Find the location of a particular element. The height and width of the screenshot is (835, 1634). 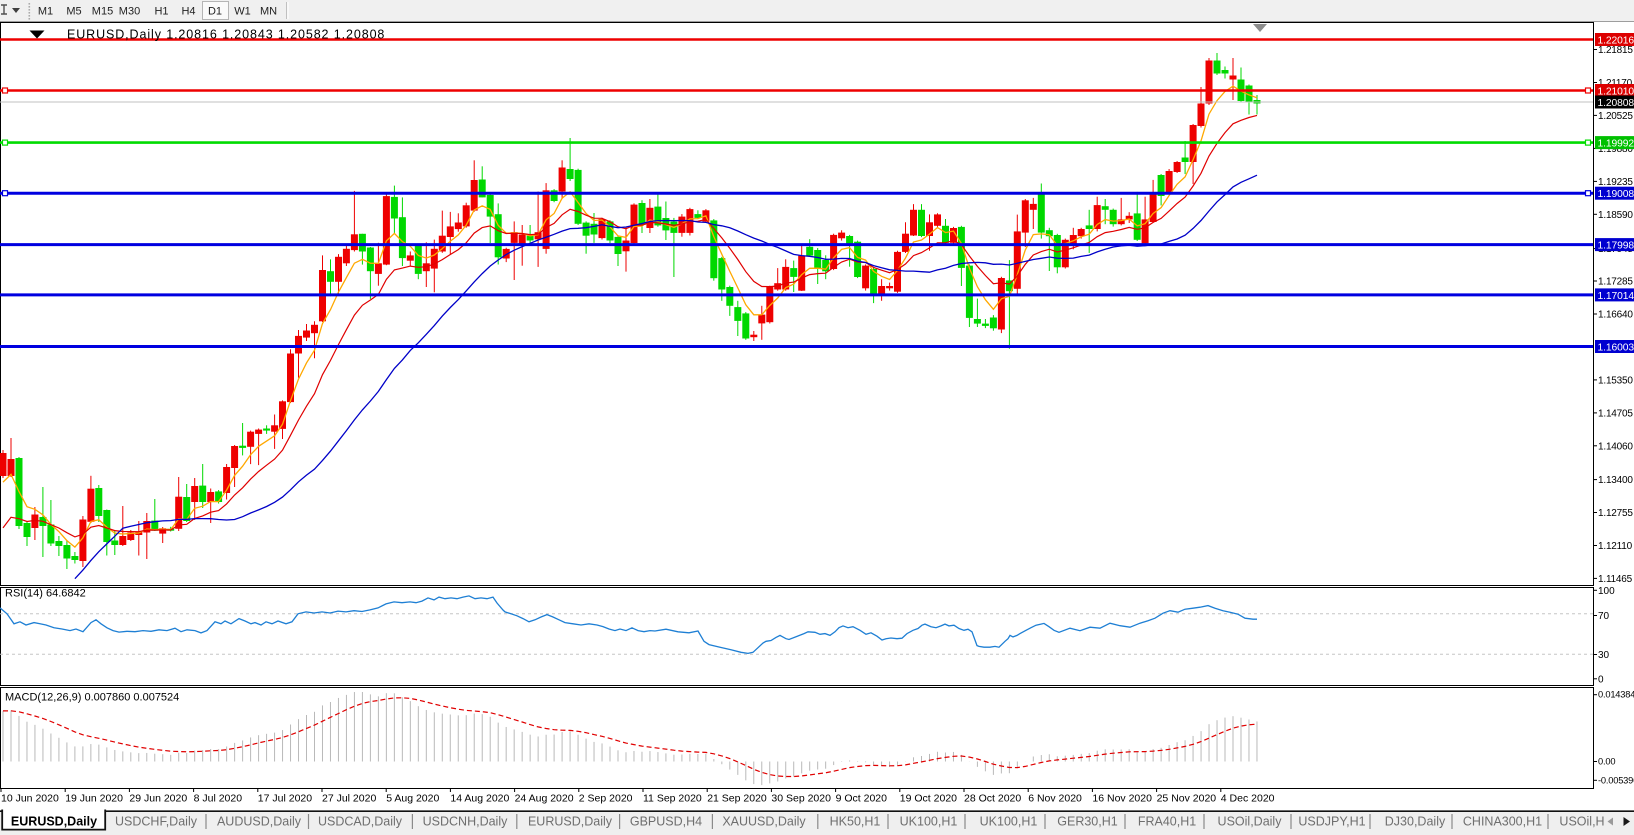

svg-text: M15 is located at coordinates (102, 12).